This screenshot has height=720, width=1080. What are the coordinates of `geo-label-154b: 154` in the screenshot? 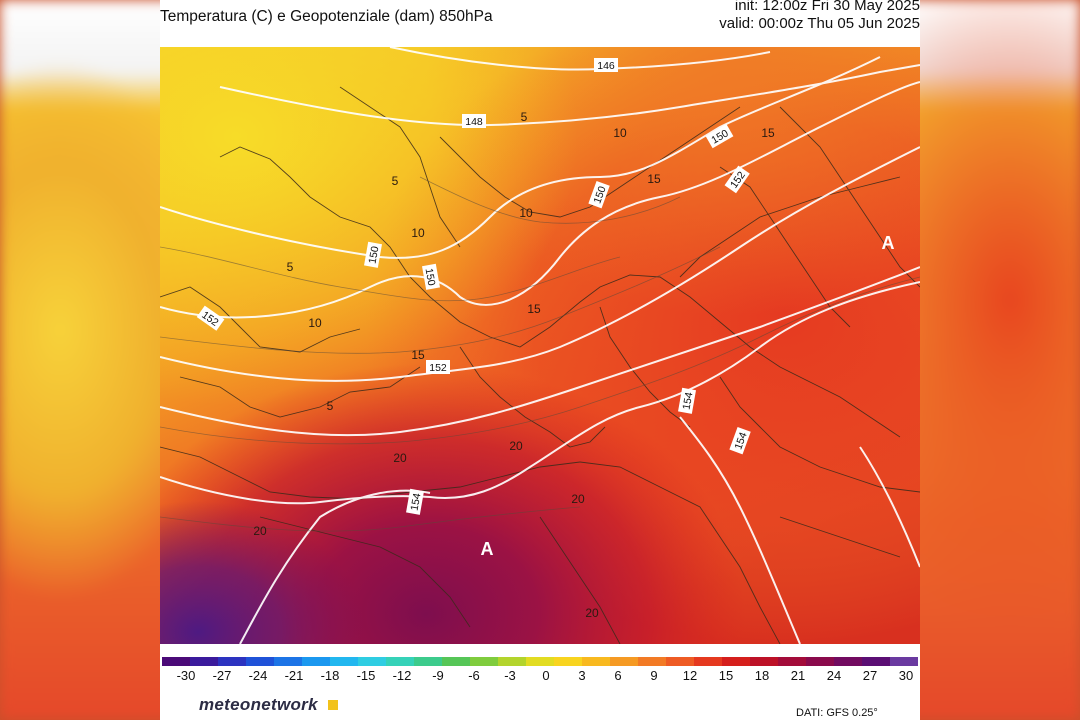 It's located at (740, 440).